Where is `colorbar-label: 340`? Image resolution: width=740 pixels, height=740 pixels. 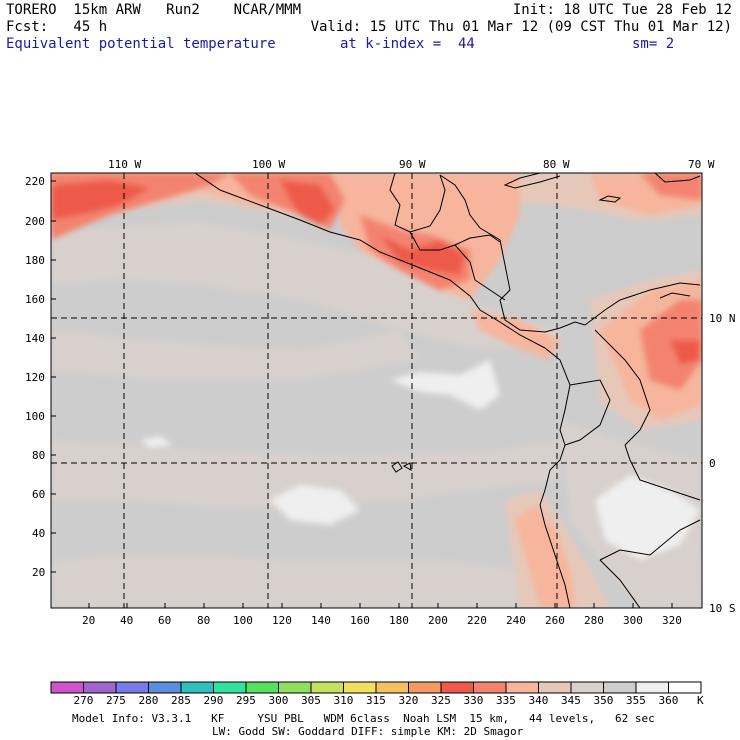
colorbar-label: 340 is located at coordinates (538, 700).